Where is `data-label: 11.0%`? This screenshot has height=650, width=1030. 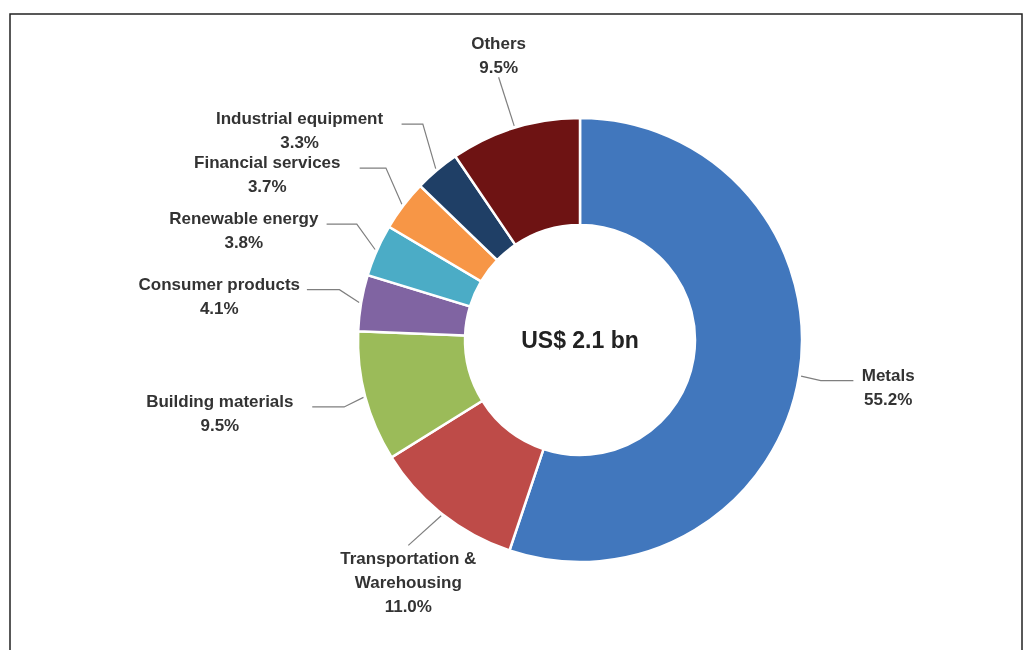 data-label: 11.0% is located at coordinates (408, 607).